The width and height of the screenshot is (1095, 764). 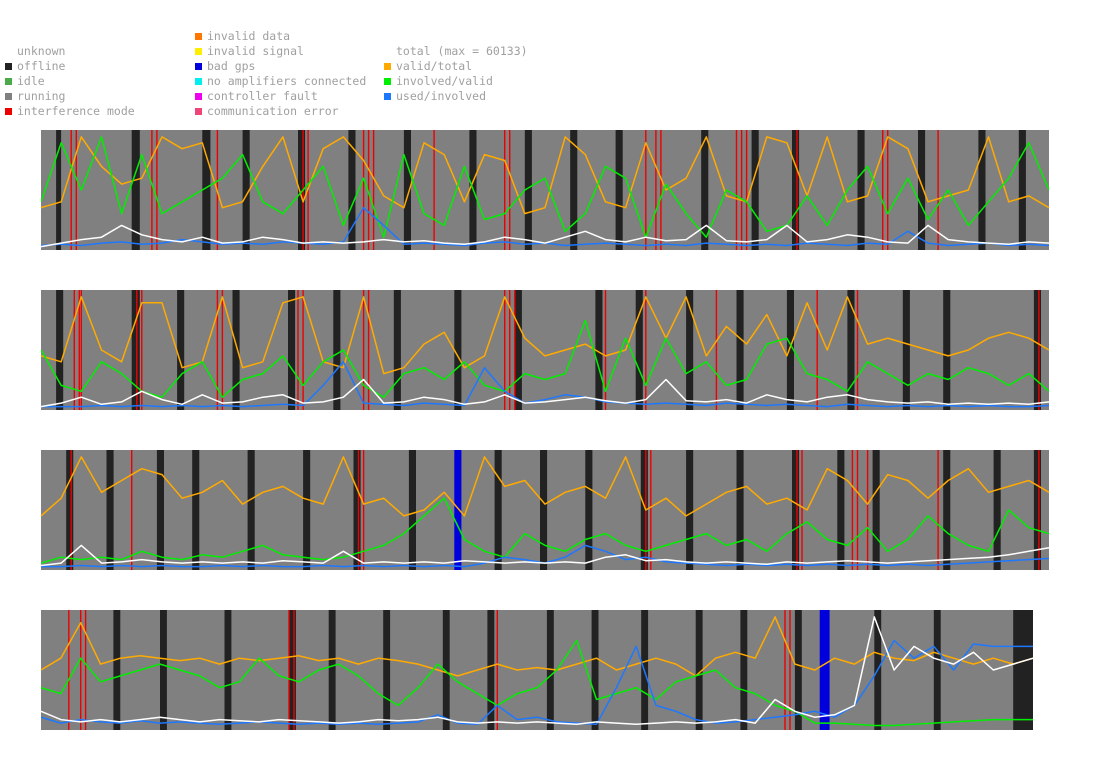 What do you see at coordinates (31, 81) in the screenshot?
I see `legend-item: idle` at bounding box center [31, 81].